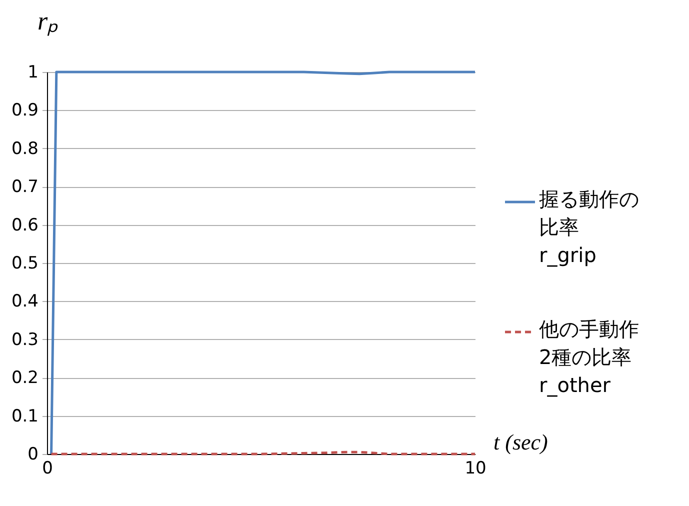  Describe the element at coordinates (24, 264) in the screenshot. I see `y-tick-label: 0.5` at that location.